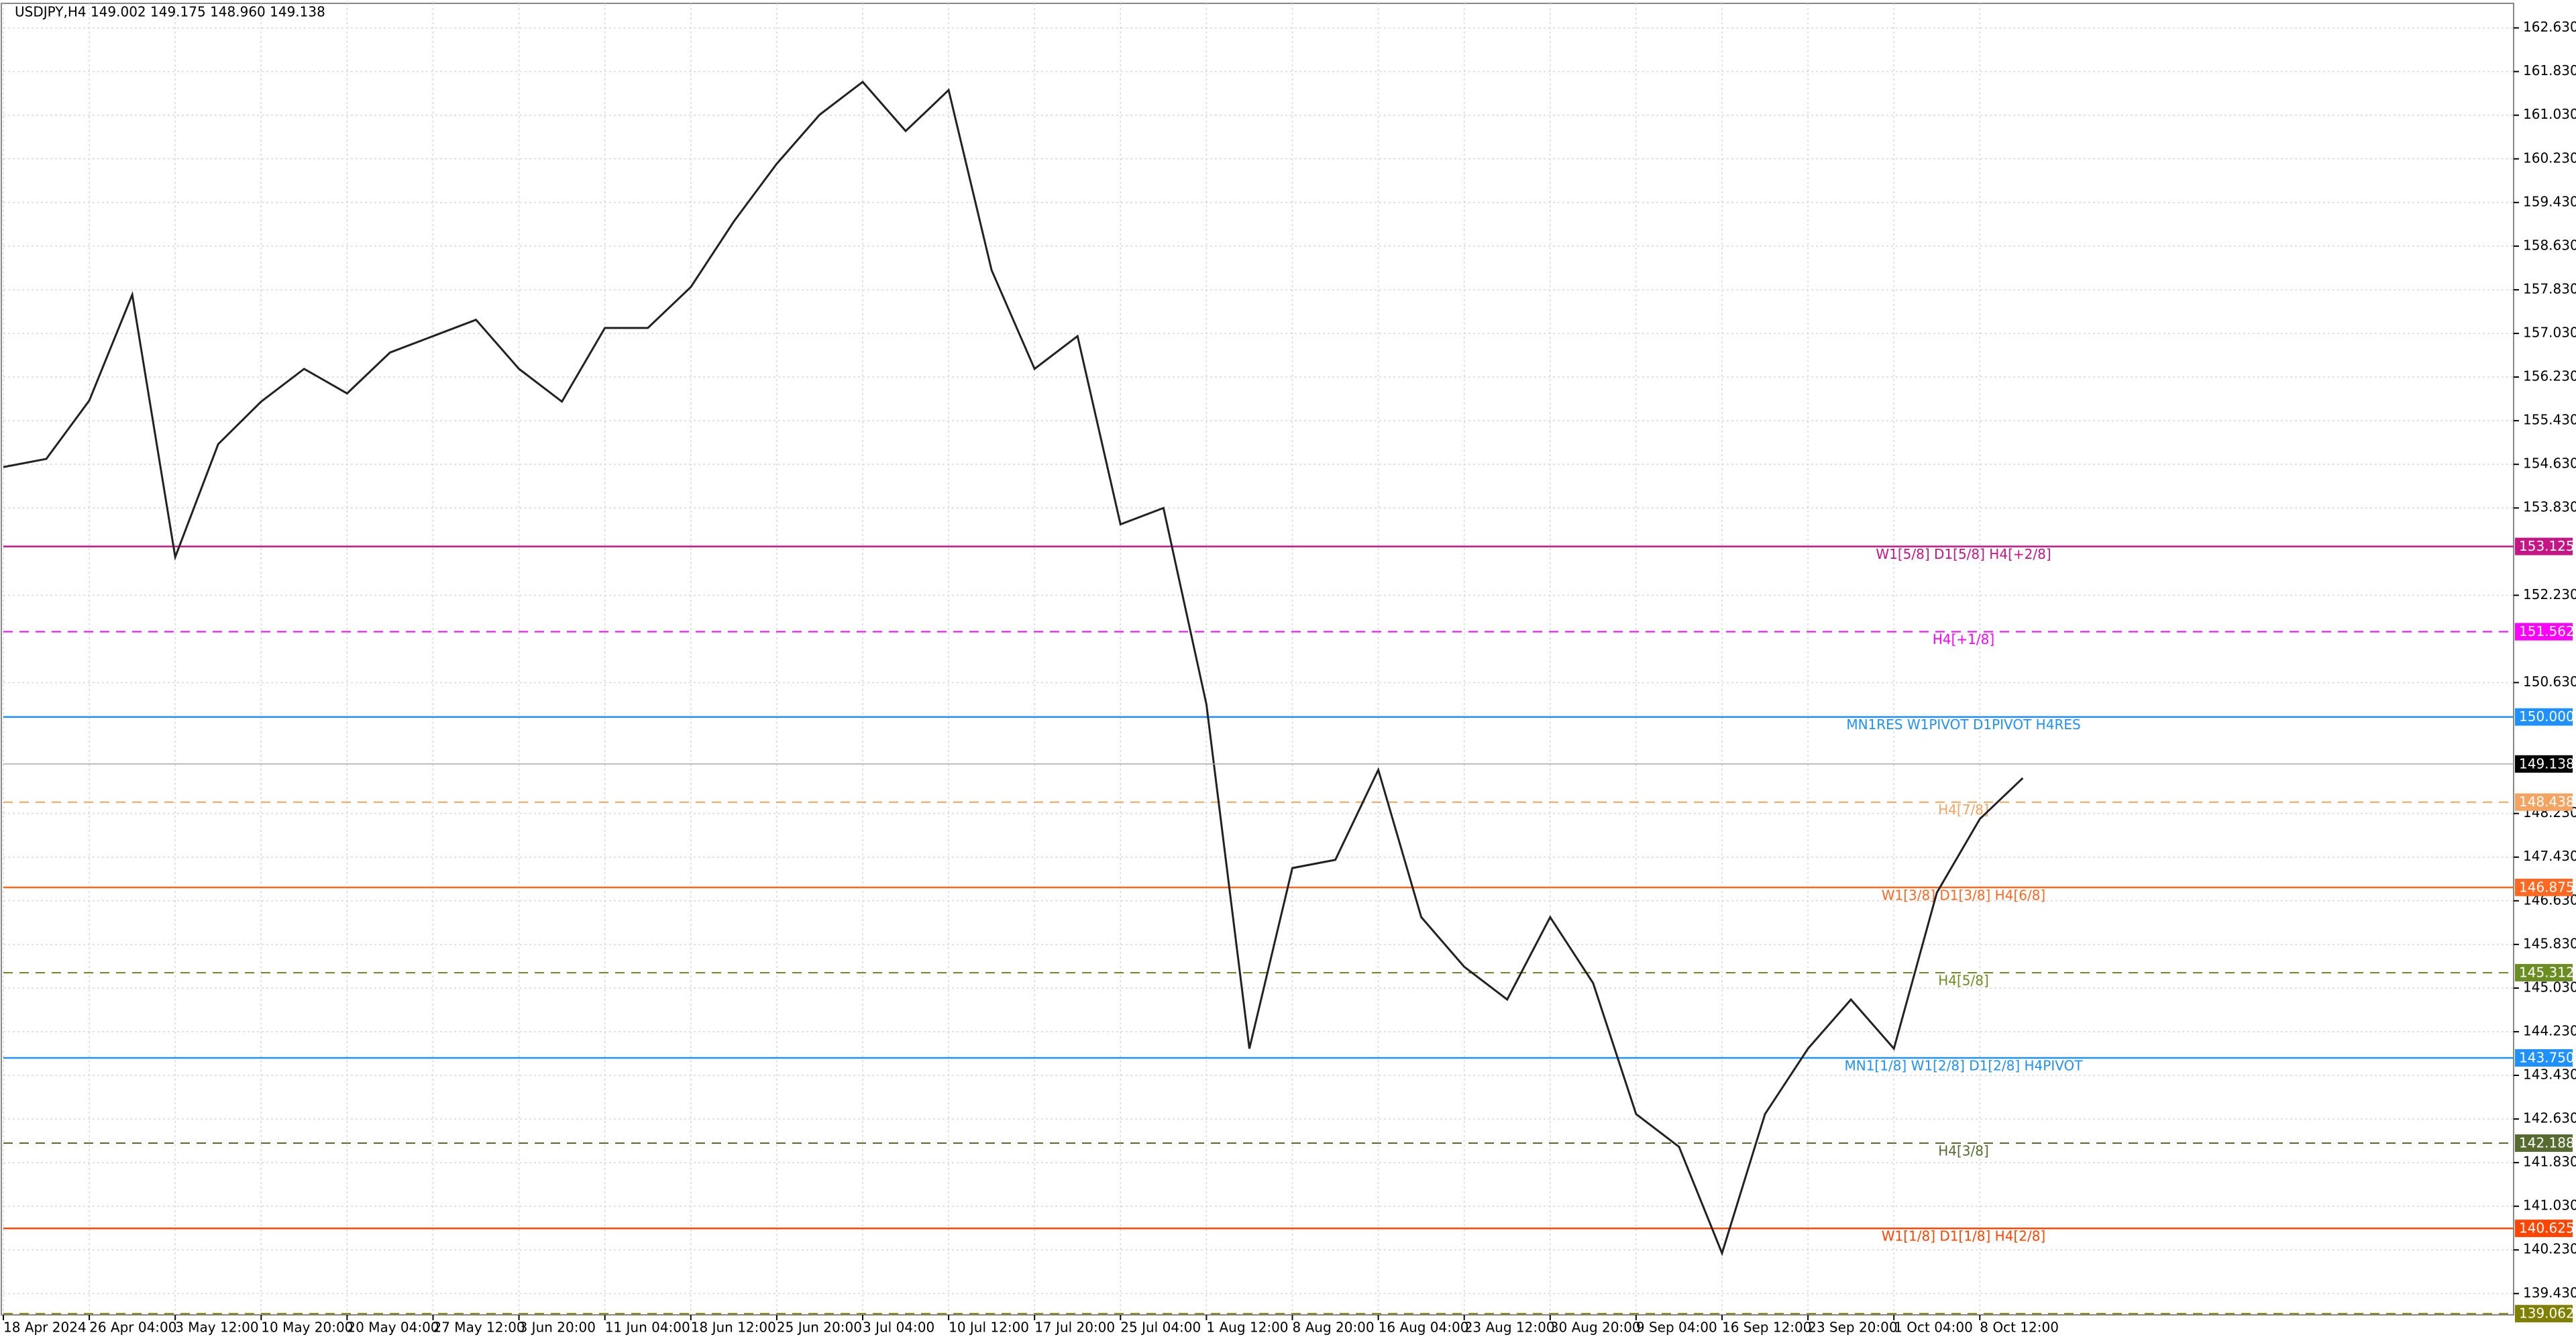  What do you see at coordinates (989, 1328) in the screenshot?
I see `x-tick-label: 10 Jul 12:00` at bounding box center [989, 1328].